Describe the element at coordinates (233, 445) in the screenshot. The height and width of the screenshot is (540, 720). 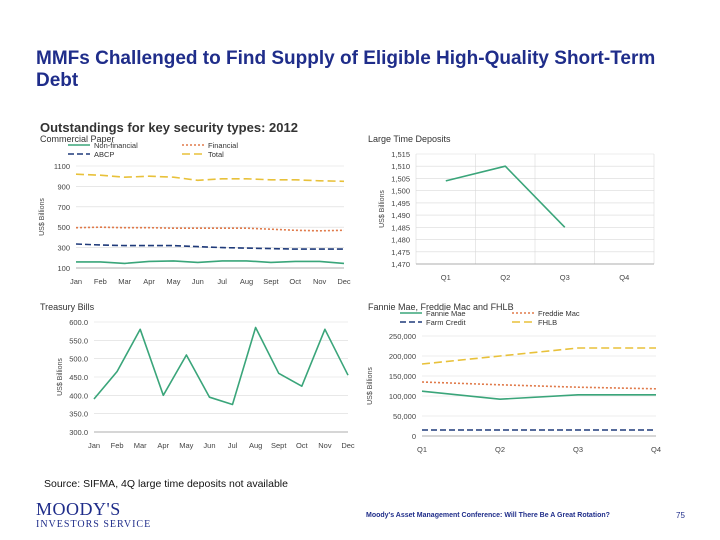
I see `treasury-bills-xtick-jul: Jul` at that location.